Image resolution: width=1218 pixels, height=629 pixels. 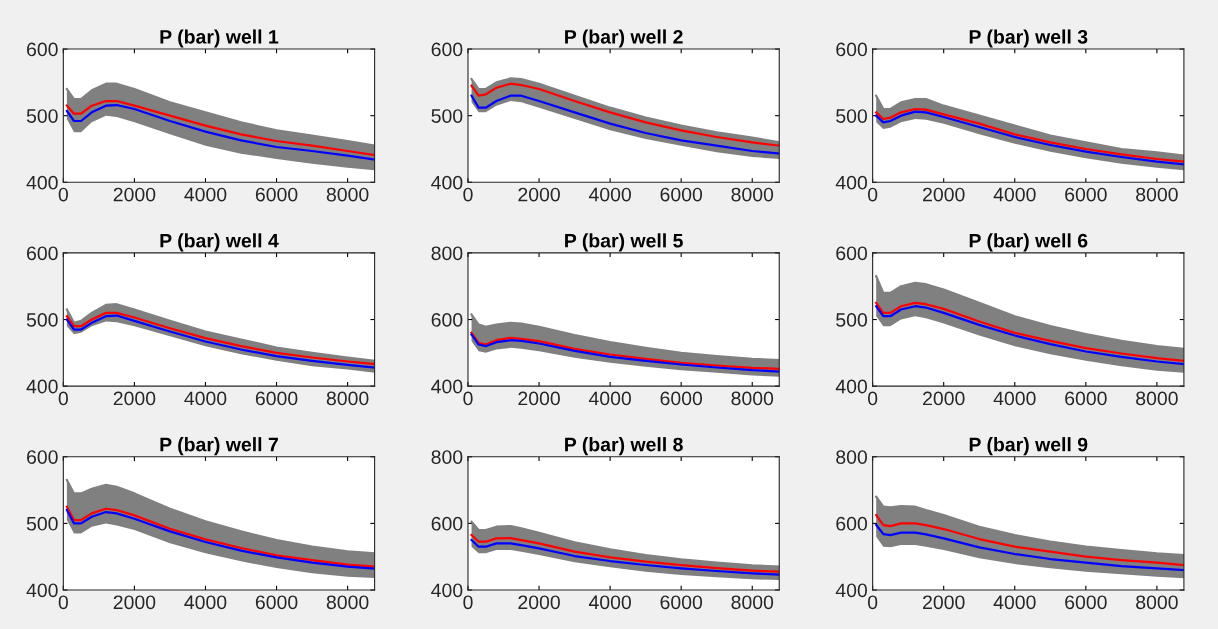 I want to click on chart-title: P (bar) well 9, so click(x=1028, y=446).